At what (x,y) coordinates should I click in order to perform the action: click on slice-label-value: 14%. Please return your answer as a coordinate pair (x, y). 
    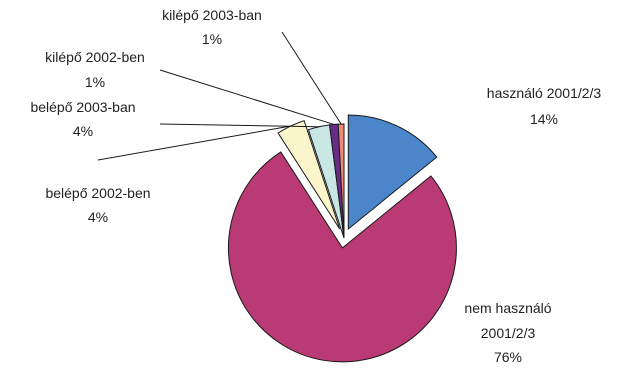
    Looking at the image, I should click on (544, 119).